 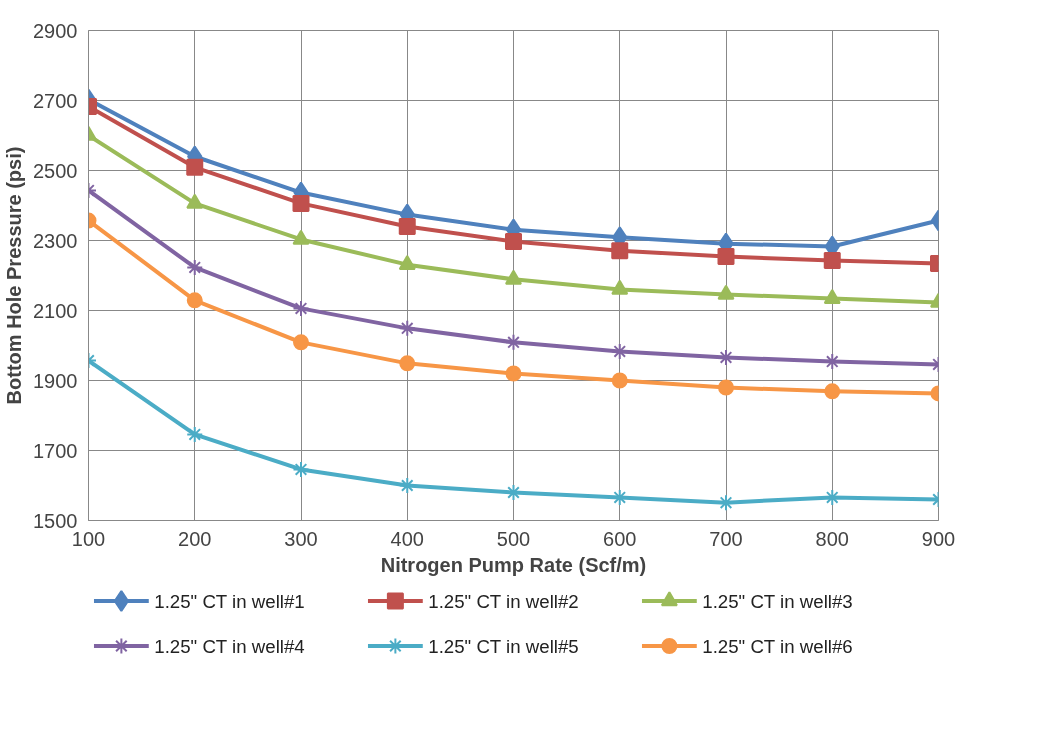 I want to click on legend-label: 1.25" CT in well#1, so click(x=229, y=601).